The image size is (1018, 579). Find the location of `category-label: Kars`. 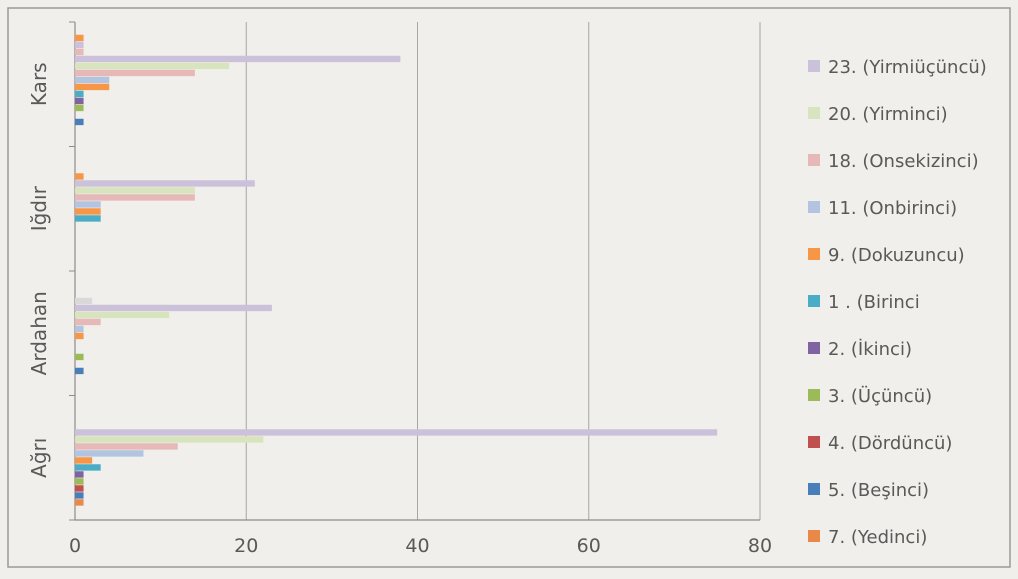

category-label: Kars is located at coordinates (39, 84).